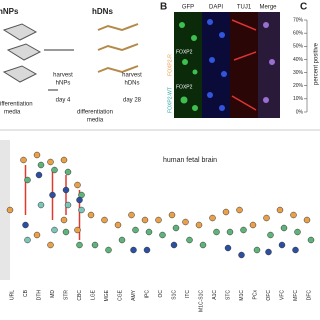  Describe the element at coordinates (161, 294) in the screenshot. I see `x-tick-label: OC` at that location.